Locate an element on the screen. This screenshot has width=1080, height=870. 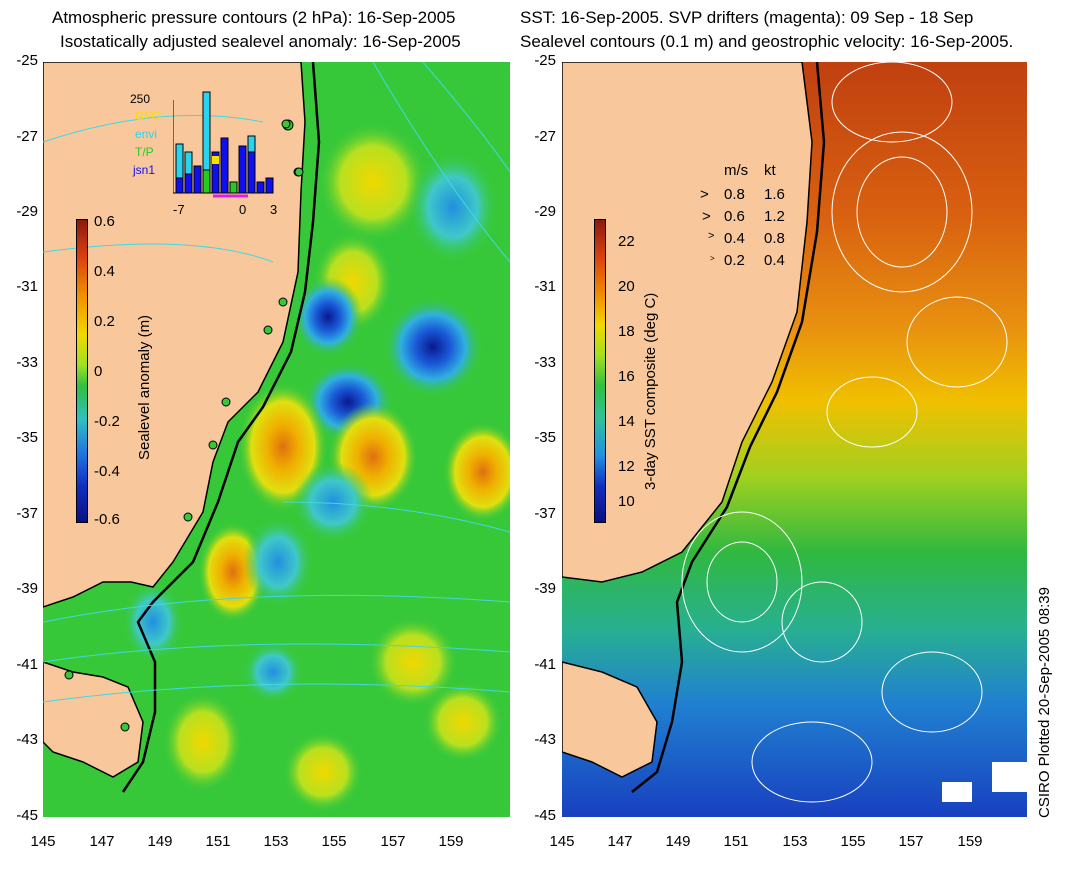
histogram-legend-envi: envi is located at coordinates (146, 134).